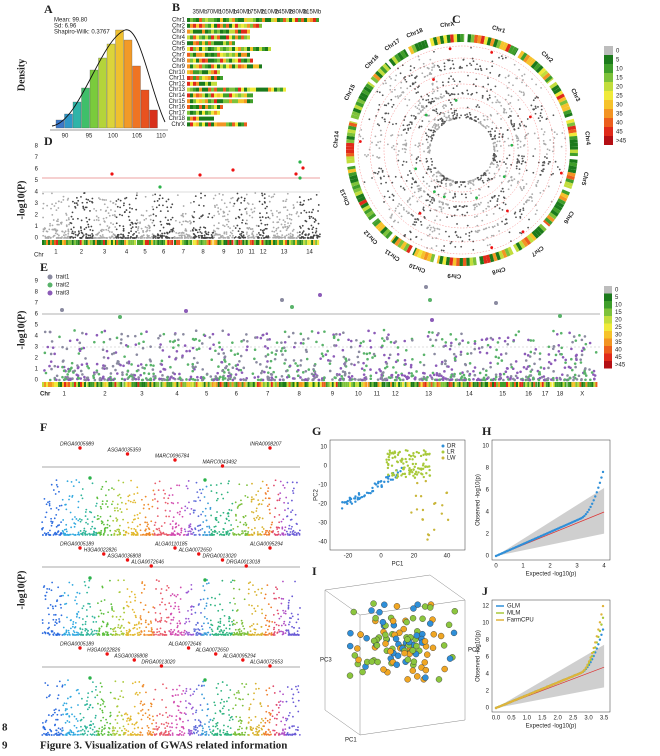  Describe the element at coordinates (256, 13) in the screenshot. I see `top-tick-label: 175Mb` at that location.